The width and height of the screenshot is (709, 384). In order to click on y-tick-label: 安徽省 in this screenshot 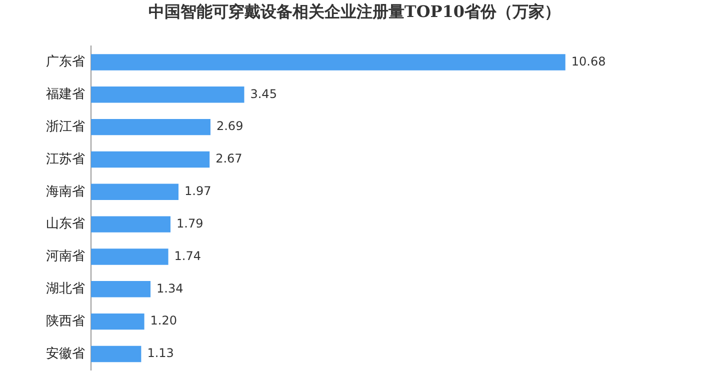, I will do `click(65, 353)`.